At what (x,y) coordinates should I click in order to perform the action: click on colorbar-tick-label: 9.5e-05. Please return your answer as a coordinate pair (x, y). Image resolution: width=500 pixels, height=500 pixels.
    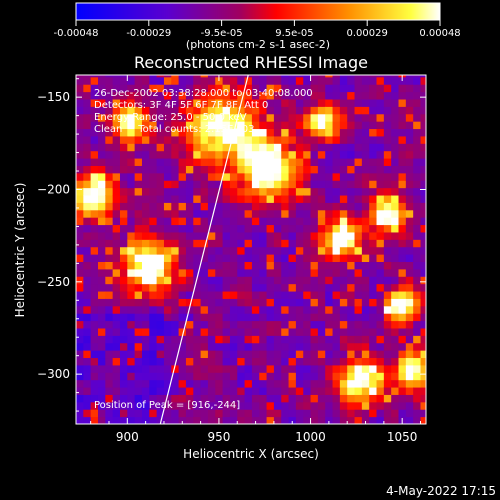
    Looking at the image, I should click on (294, 33).